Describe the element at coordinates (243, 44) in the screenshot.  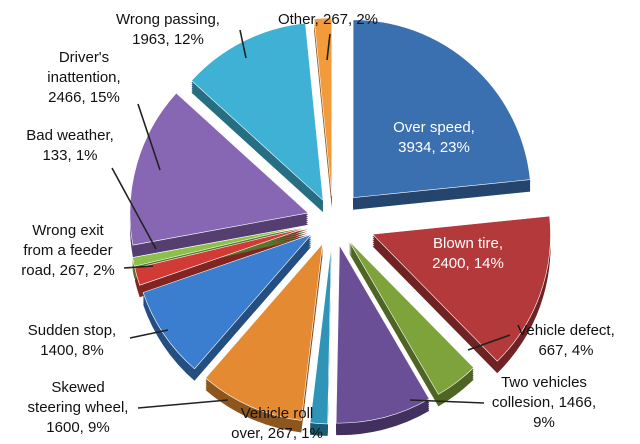
I see `leader-line-wrong-passing` at that location.